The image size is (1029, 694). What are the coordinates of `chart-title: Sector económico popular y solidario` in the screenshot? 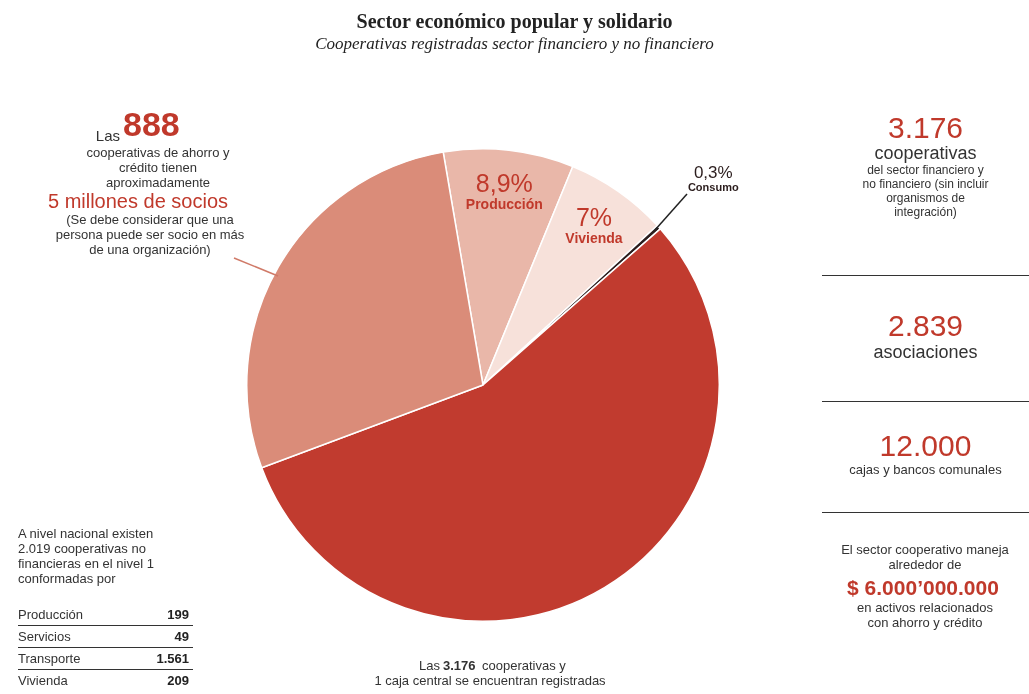 It's located at (514, 21).